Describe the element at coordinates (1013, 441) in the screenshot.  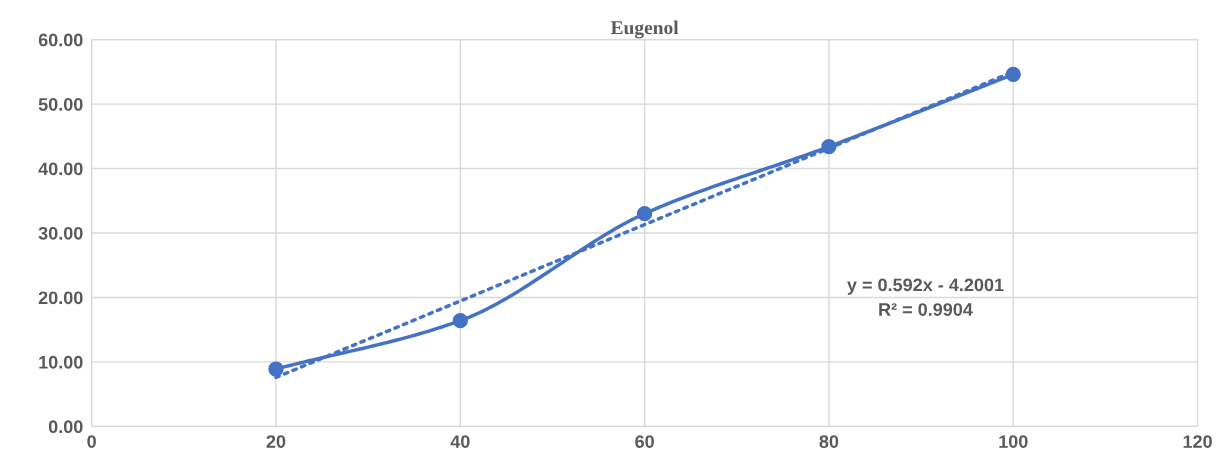
I see `x-tick-label: 100` at that location.